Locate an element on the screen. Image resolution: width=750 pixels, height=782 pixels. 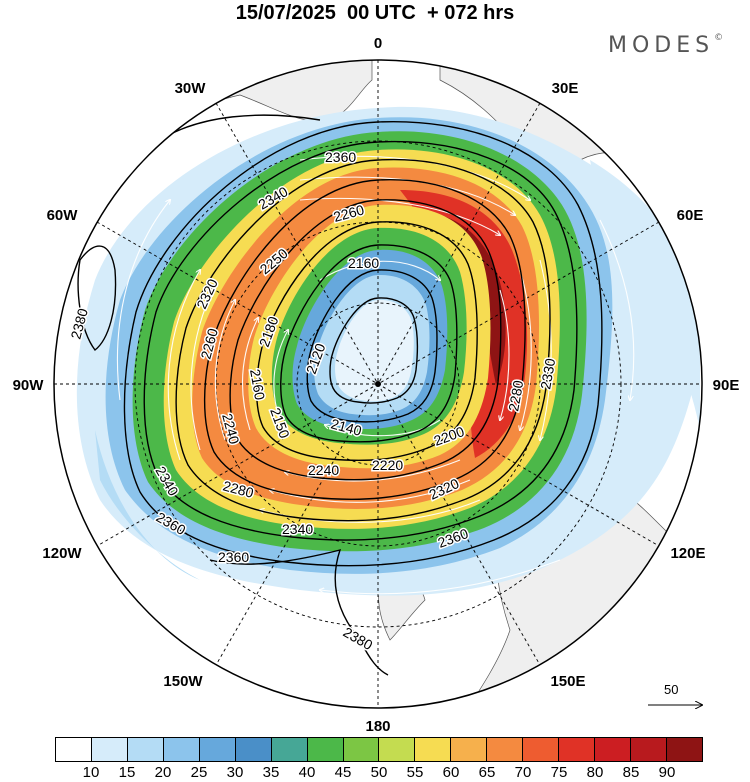
copyright-mark: © is located at coordinates (719, 38).